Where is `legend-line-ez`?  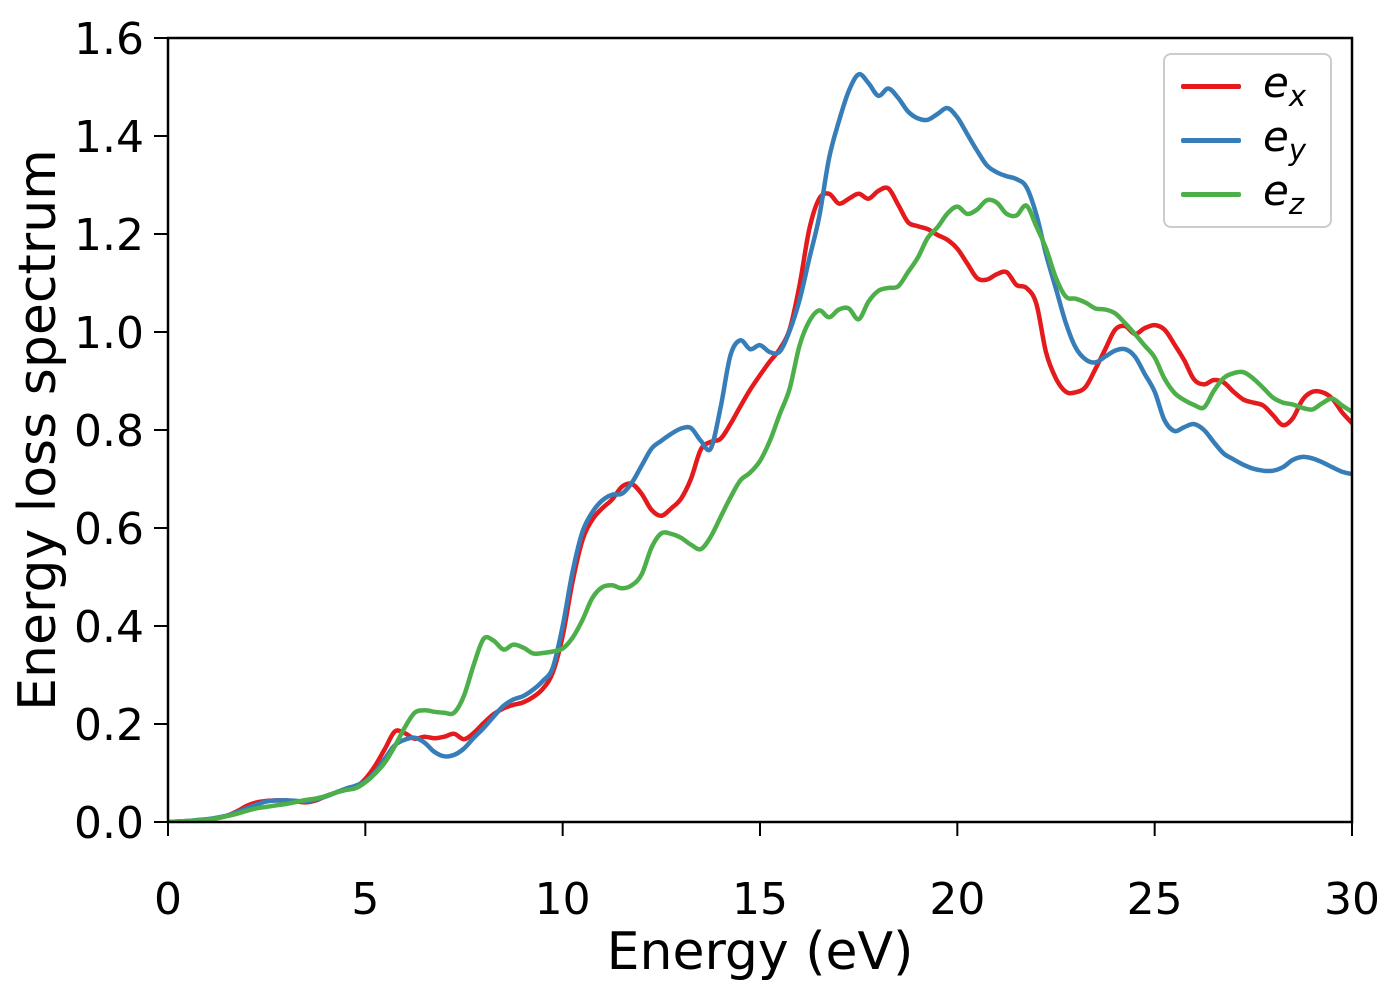 legend-line-ez is located at coordinates (1211, 195).